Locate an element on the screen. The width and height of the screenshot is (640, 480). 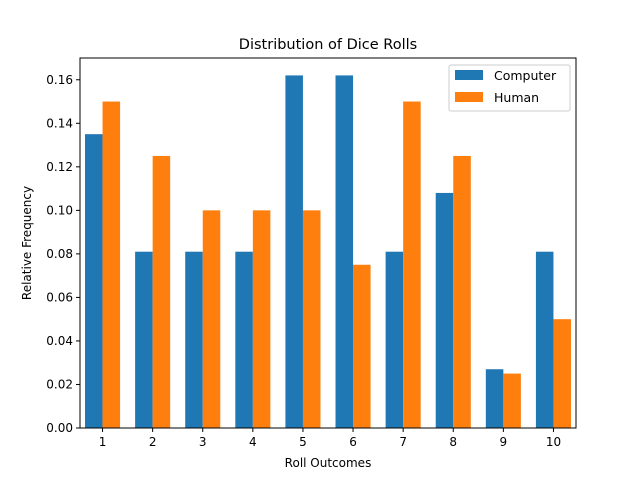
y-axis-label: Relative Frequency is located at coordinates (27, 243).